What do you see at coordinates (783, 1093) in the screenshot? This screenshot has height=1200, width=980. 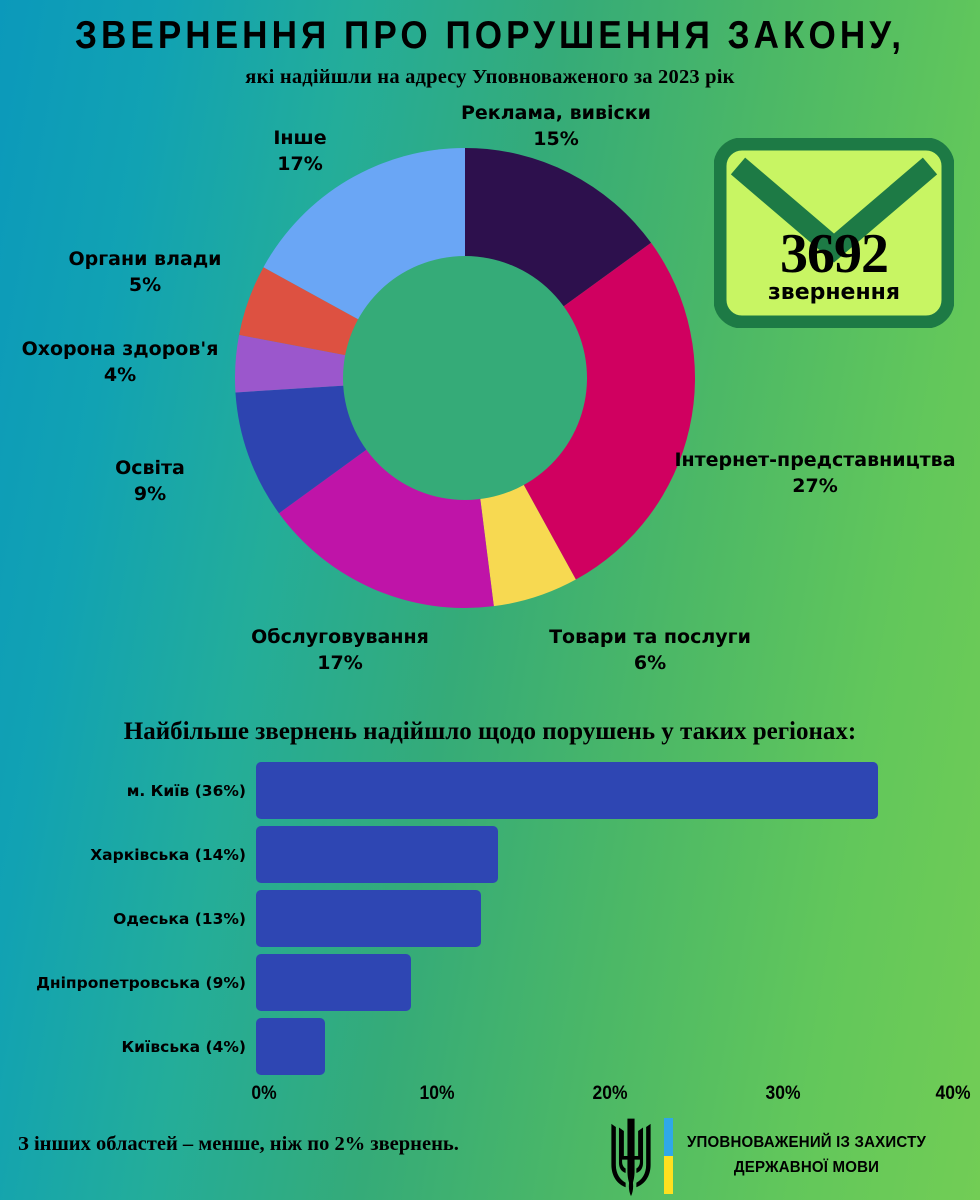 I see `axis-tick-30: 30%` at bounding box center [783, 1093].